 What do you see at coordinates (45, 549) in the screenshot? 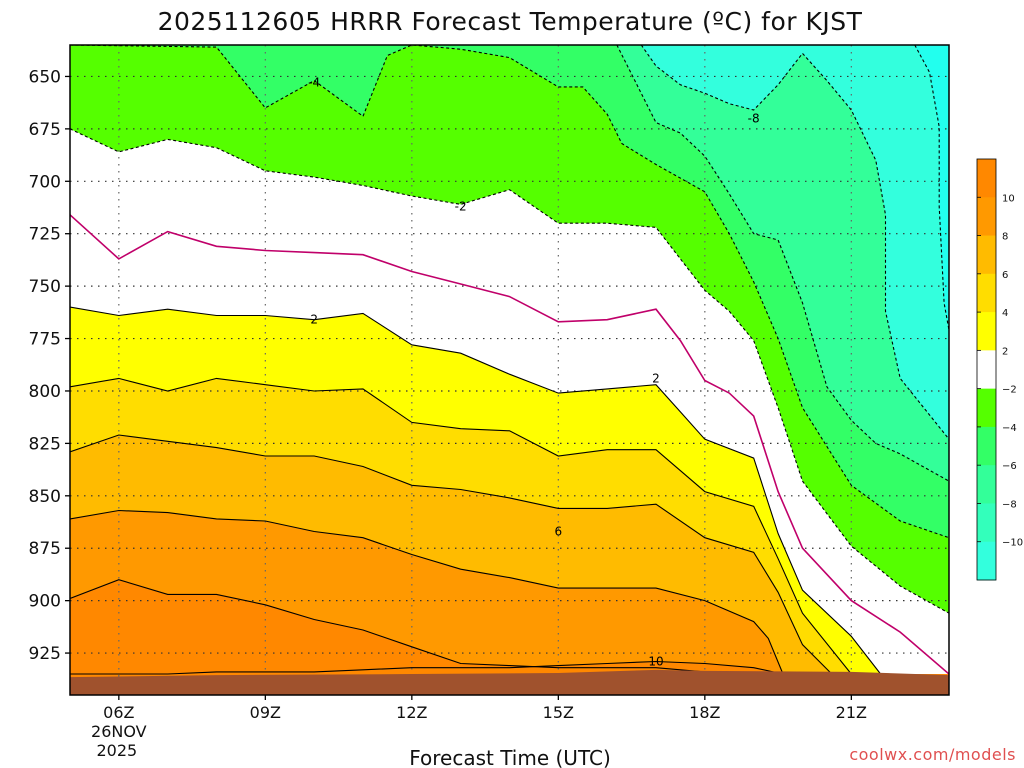
I see `y-tick-label: 875` at bounding box center [45, 549].